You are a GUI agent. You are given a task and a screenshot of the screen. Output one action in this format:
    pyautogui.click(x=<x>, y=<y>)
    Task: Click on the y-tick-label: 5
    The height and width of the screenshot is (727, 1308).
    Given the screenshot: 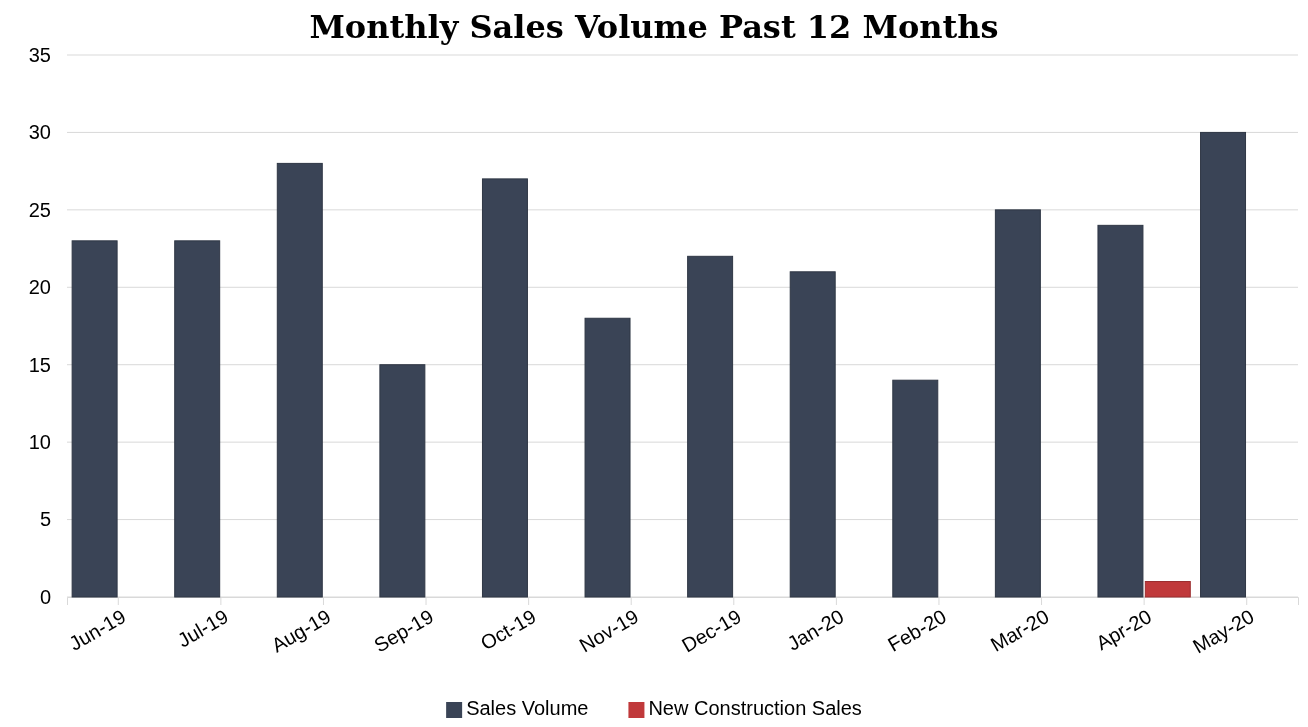 What is the action you would take?
    pyautogui.click(x=45, y=519)
    